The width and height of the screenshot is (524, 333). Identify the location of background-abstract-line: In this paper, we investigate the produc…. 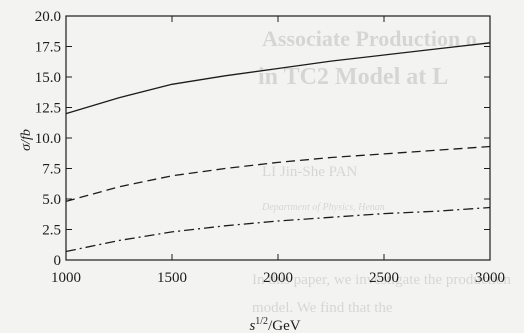
(381, 280).